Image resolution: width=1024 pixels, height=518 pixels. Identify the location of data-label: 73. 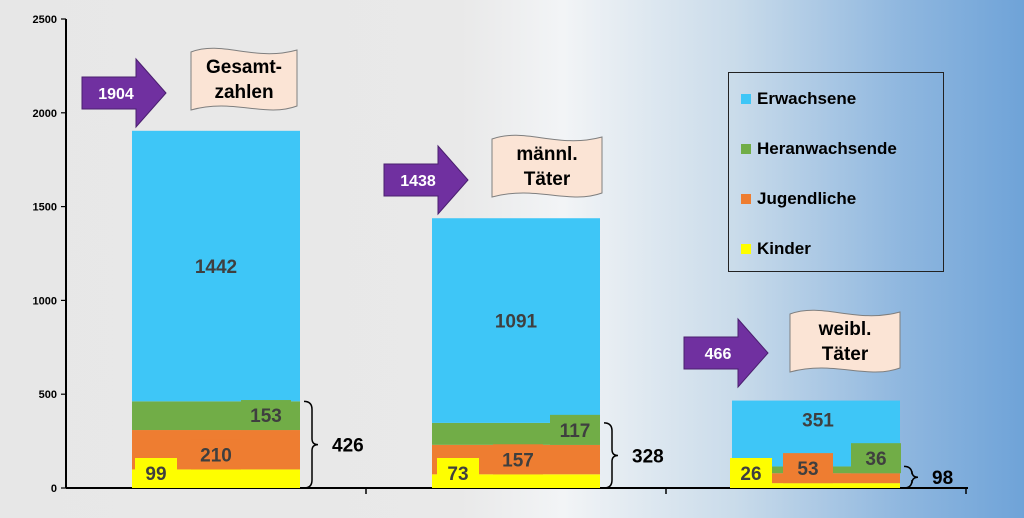
(457, 474).